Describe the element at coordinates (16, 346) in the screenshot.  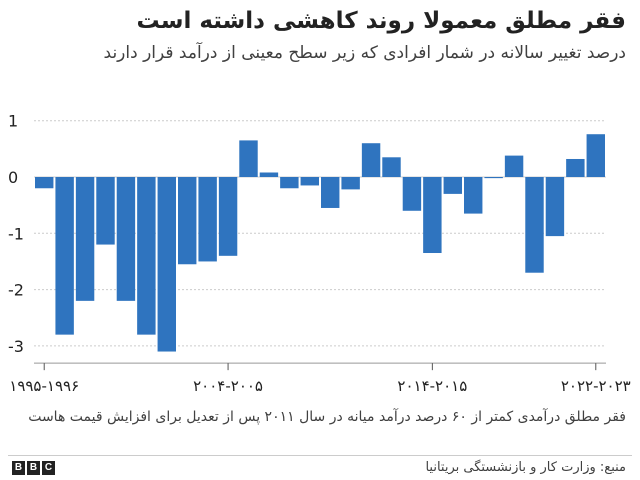
I see `y-tick-label: -3` at that location.